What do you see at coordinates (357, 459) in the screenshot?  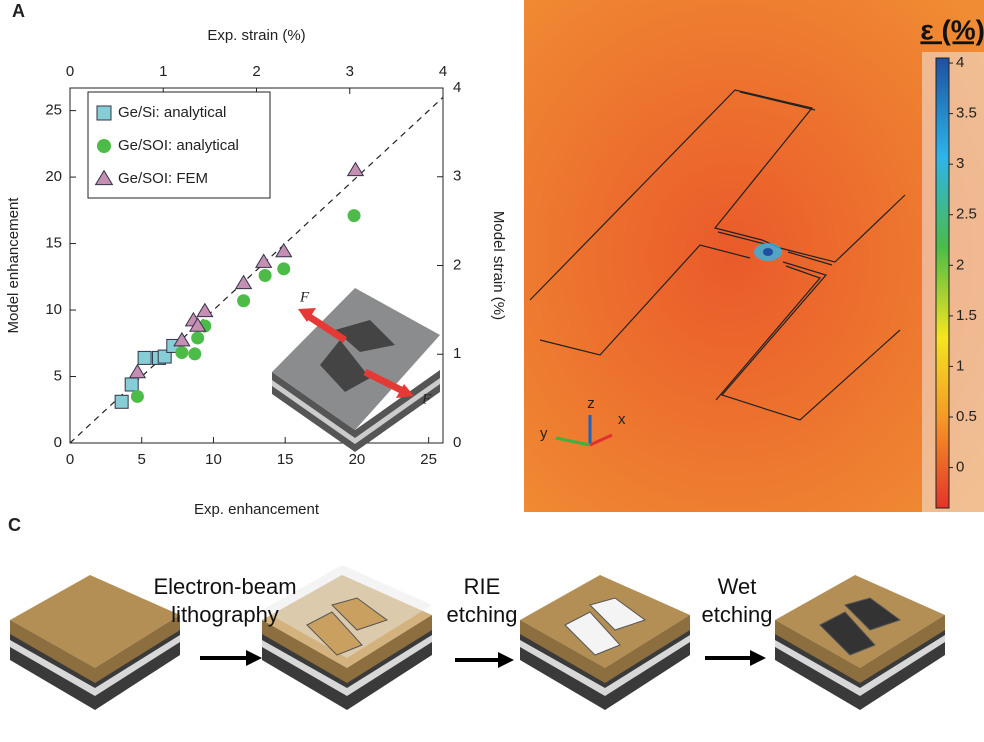 I see `x-tick-label: 20` at bounding box center [357, 459].